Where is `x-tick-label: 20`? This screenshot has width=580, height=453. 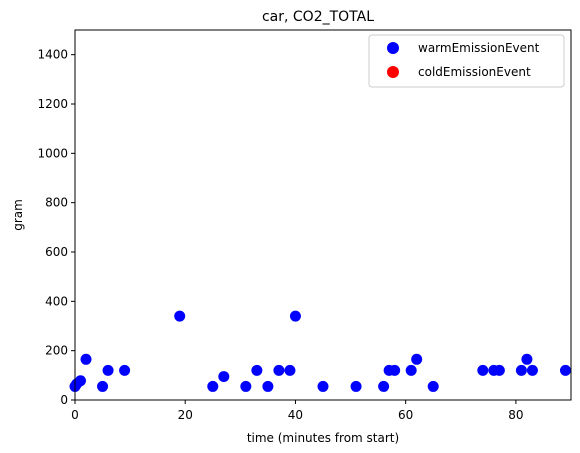 x-tick-label: 20 is located at coordinates (185, 415).